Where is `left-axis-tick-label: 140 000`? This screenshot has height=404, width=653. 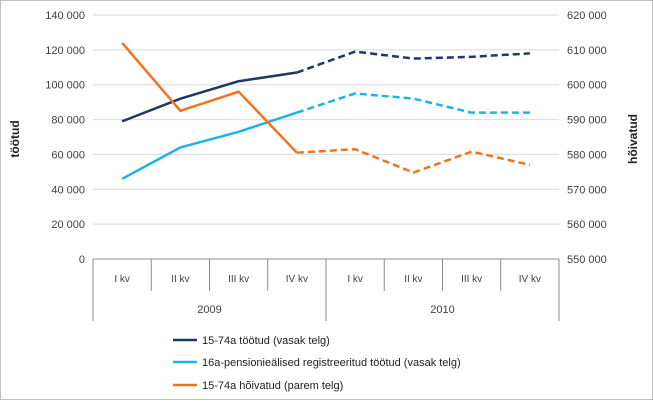 left-axis-tick-label: 140 000 is located at coordinates (65, 16).